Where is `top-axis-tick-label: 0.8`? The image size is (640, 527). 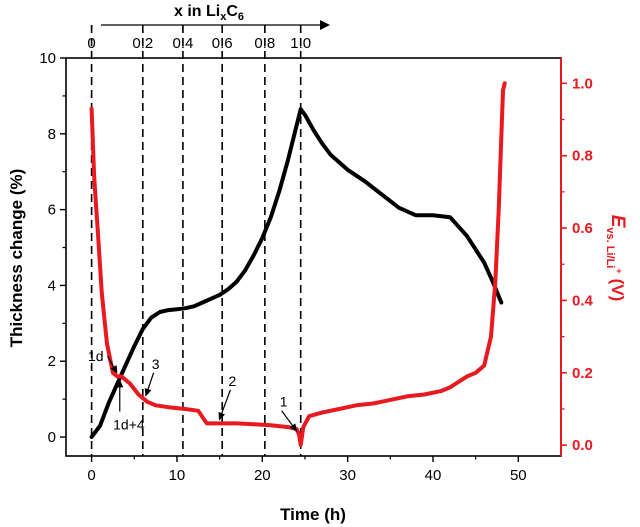 top-axis-tick-label: 0.8 is located at coordinates (264, 43).